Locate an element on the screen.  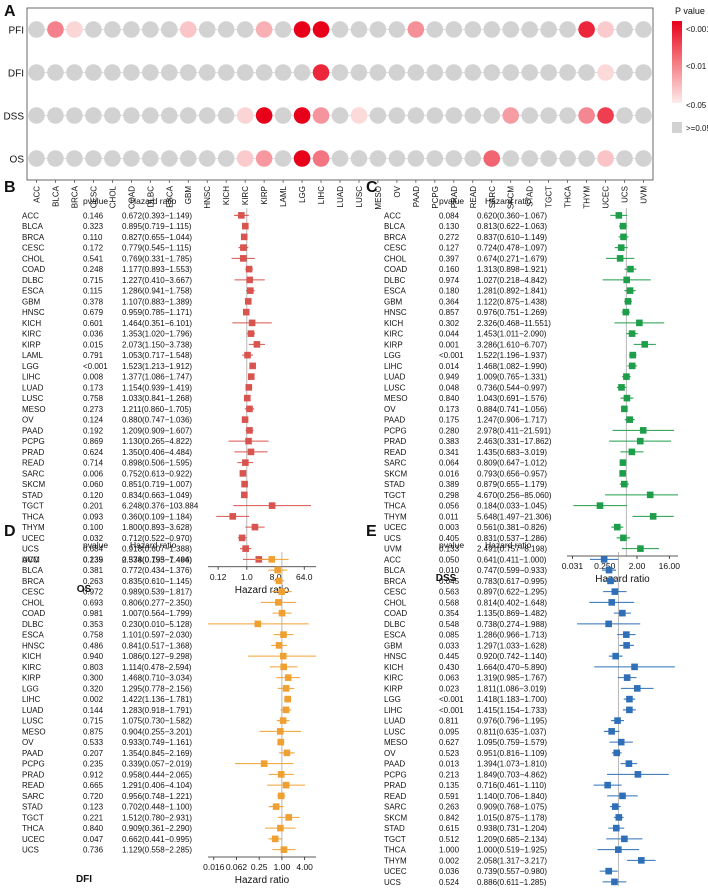
dot-pfi-ucs is located at coordinates (624, 29).